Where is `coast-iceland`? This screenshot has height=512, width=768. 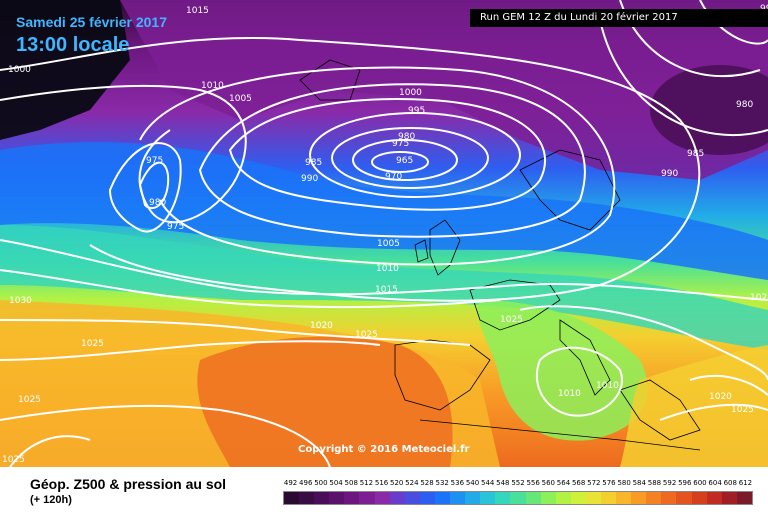
coast-iceland is located at coordinates (330, 80).